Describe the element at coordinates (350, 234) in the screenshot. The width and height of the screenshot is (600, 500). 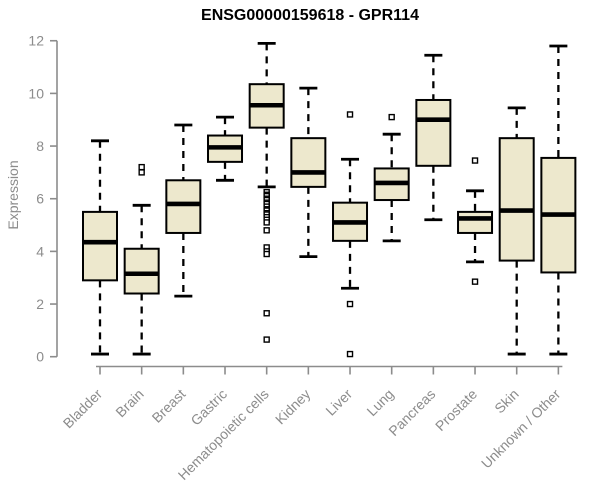
I see `box-liver` at that location.